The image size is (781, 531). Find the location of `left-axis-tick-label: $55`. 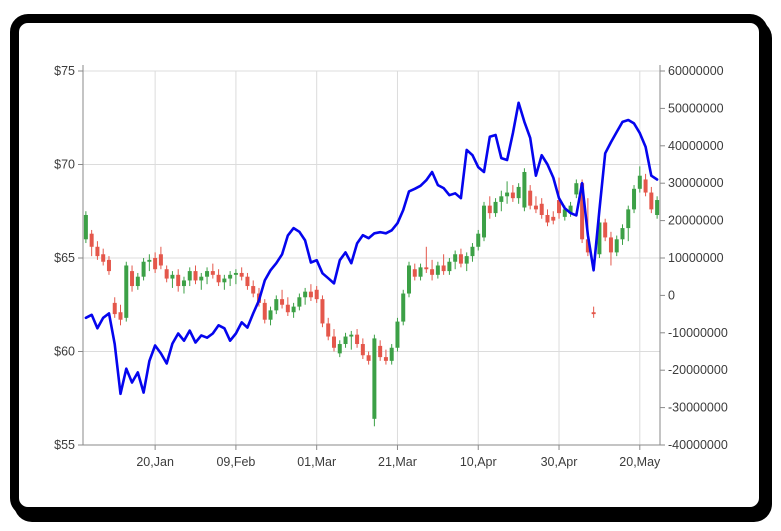

left-axis-tick-label: $55 is located at coordinates (64, 445).